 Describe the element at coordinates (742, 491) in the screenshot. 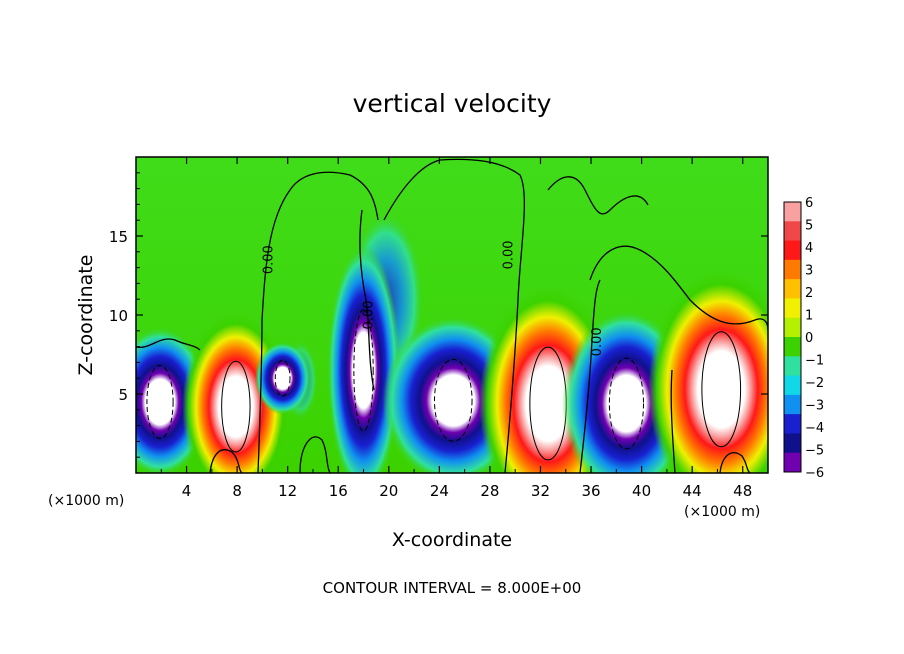

I see `x-tick-label: 48` at that location.